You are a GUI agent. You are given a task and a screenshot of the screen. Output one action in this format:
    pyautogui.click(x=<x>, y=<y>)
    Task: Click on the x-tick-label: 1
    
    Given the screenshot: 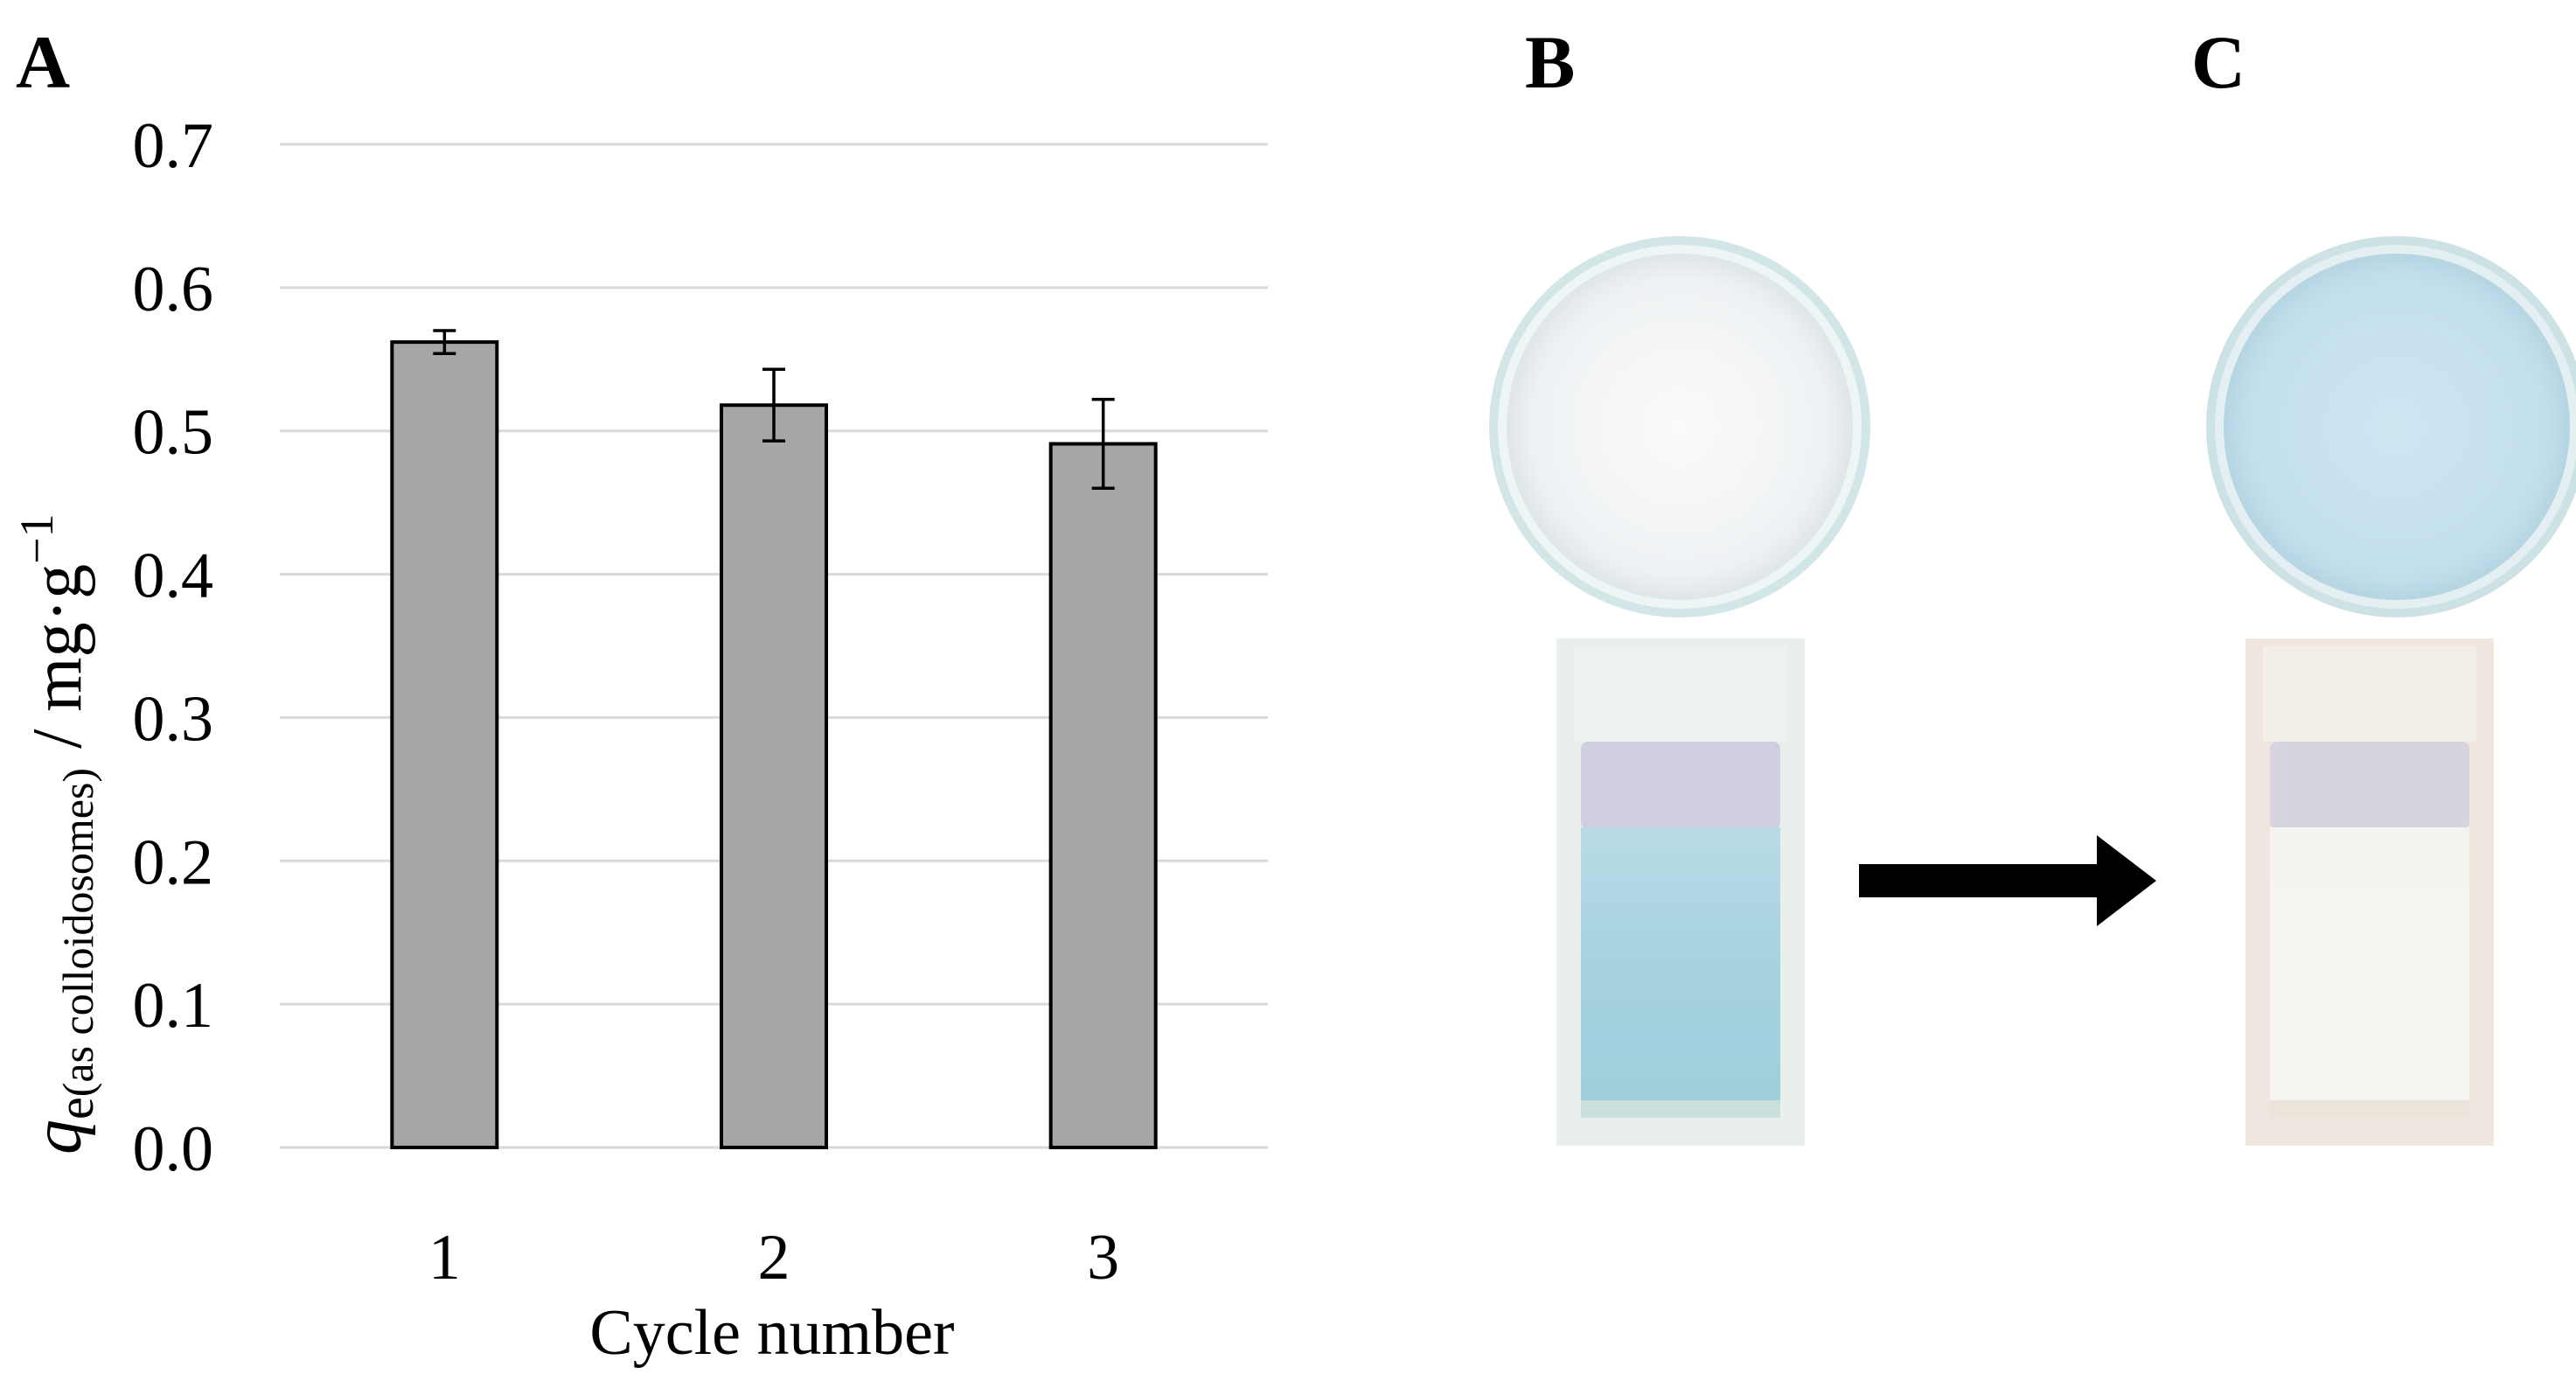 What is the action you would take?
    pyautogui.click(x=444, y=1258)
    